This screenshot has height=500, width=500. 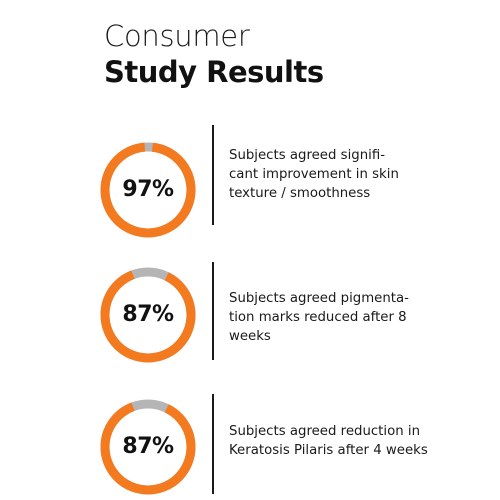 What do you see at coordinates (307, 155) in the screenshot?
I see `description-line: Subjects agreed signifi-` at bounding box center [307, 155].